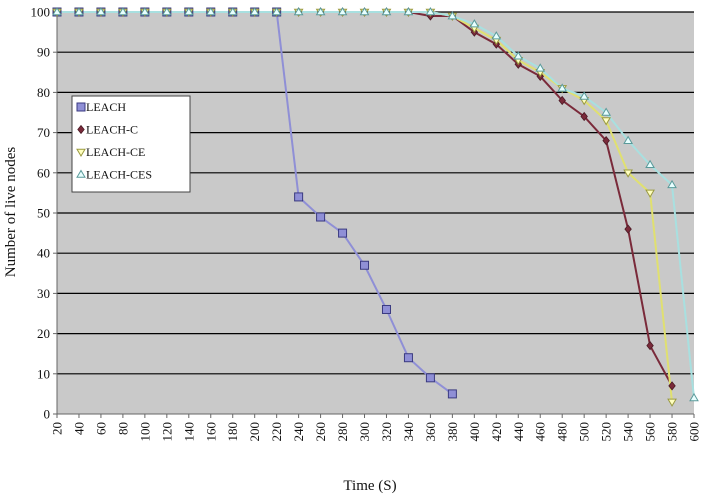  I want to click on x-tick-label: 120, so click(166, 432).